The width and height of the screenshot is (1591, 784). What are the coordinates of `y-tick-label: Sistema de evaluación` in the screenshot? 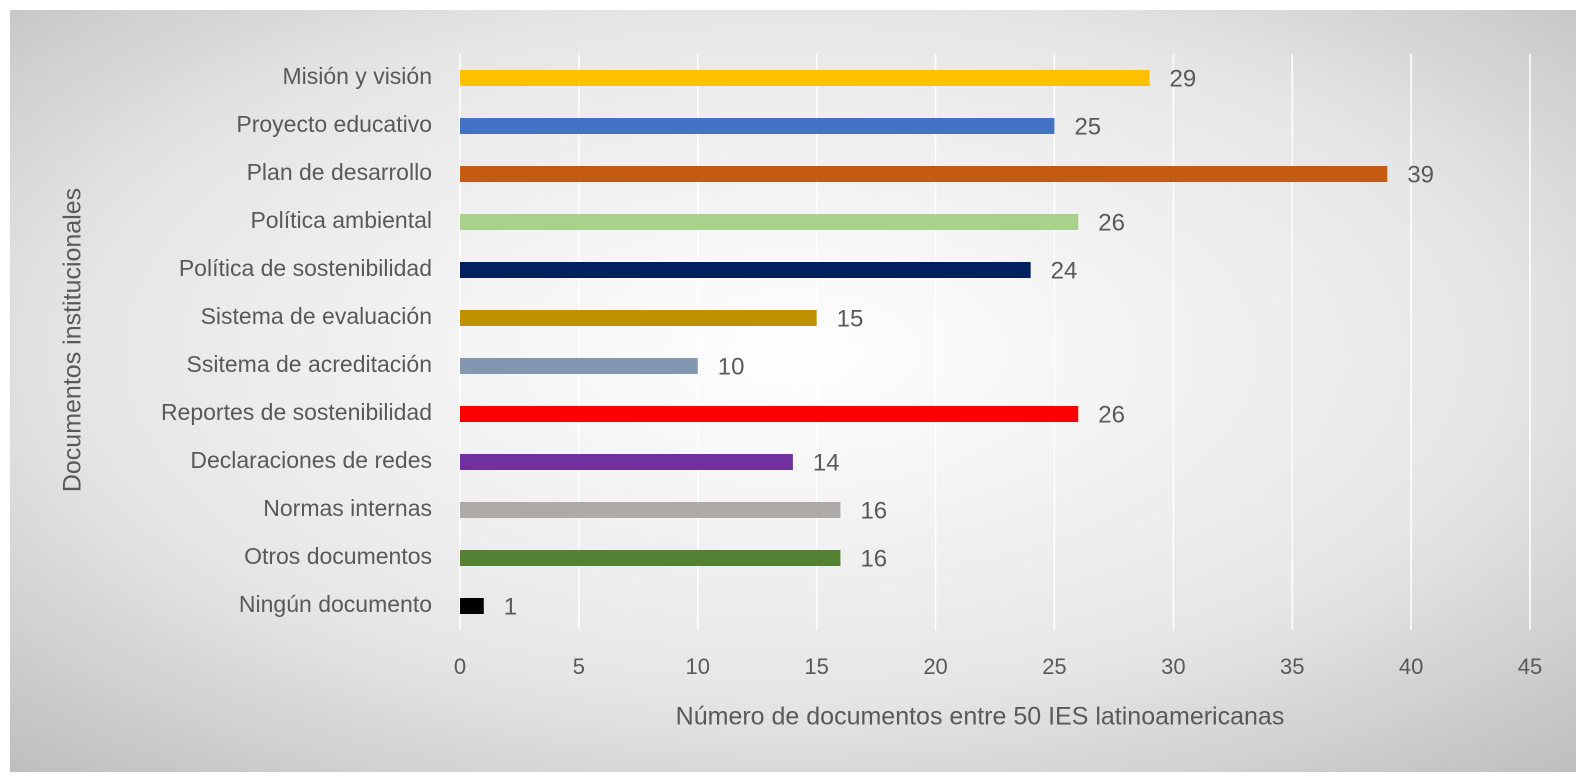 It's located at (316, 316).